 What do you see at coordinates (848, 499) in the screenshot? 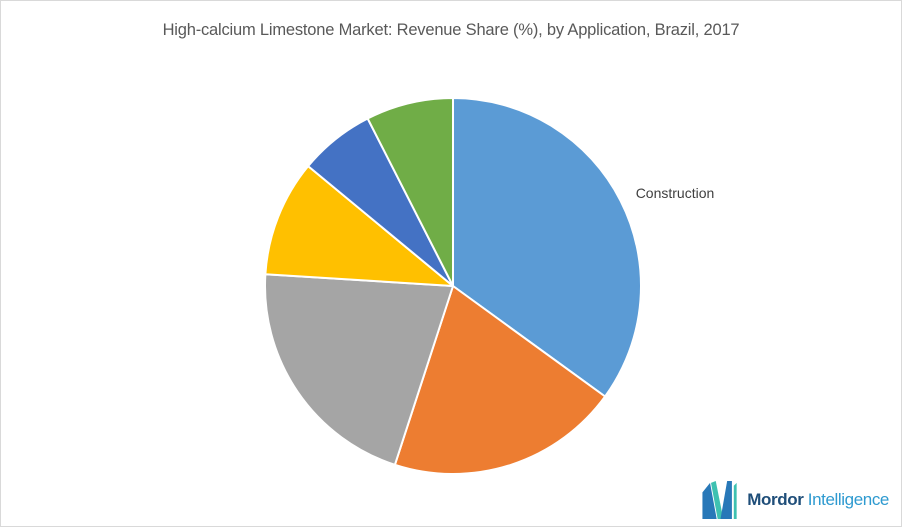
I see `logo-brand-regular: Intelligence` at bounding box center [848, 499].